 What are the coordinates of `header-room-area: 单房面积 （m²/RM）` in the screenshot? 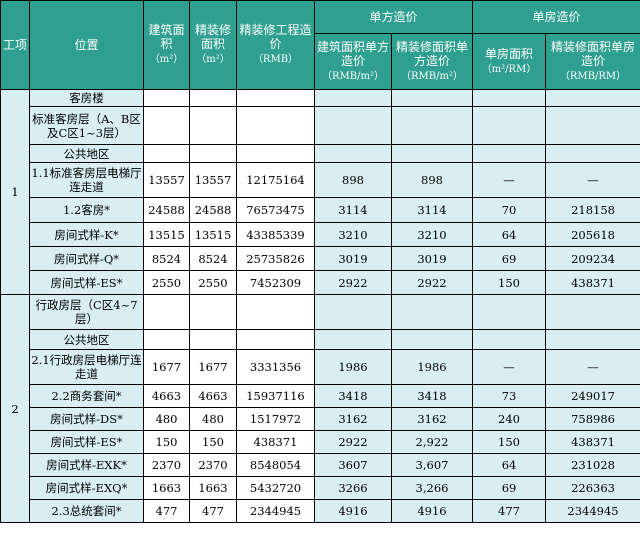 It's located at (509, 61).